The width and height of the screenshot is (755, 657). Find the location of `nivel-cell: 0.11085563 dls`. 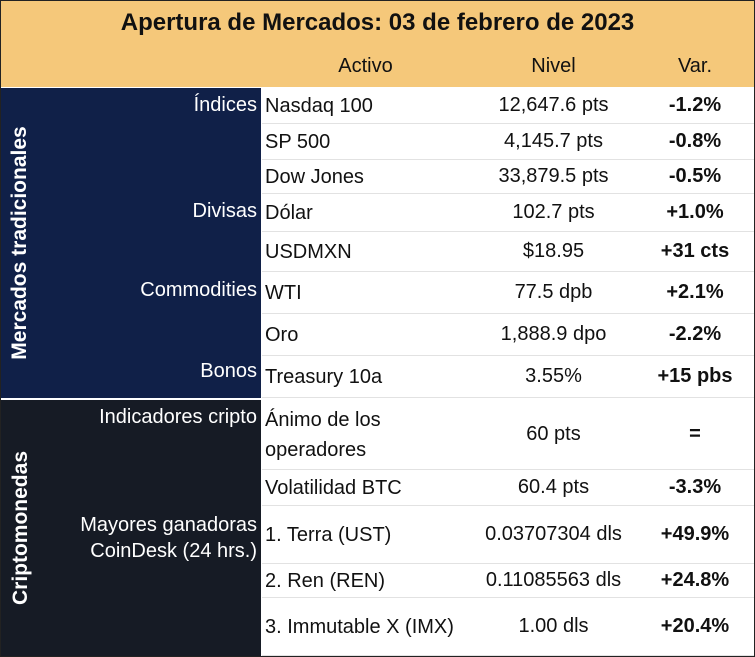

nivel-cell: 0.11085563 dls is located at coordinates (553, 580).